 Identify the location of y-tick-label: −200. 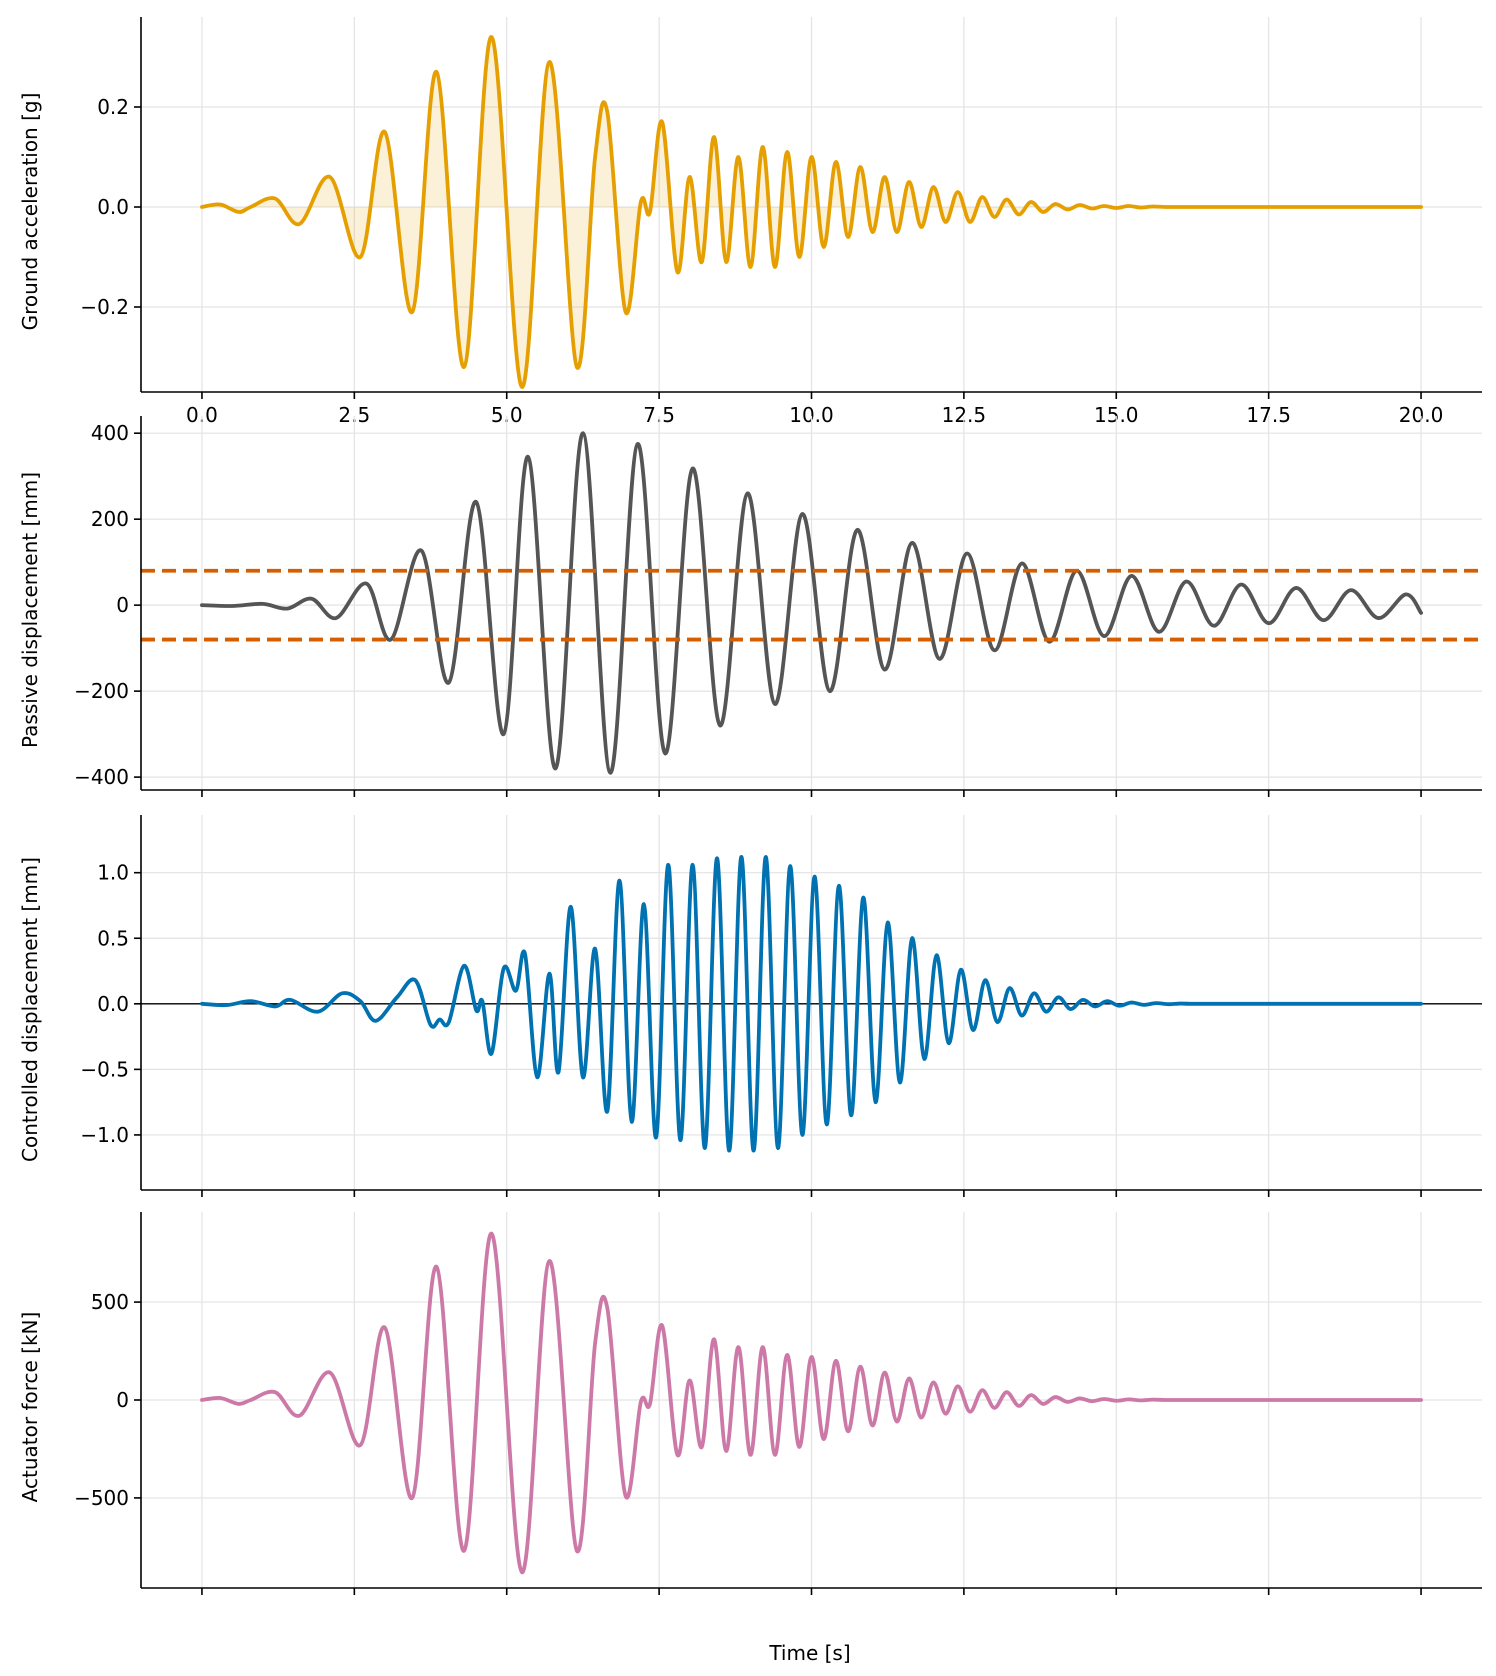
(101, 691).